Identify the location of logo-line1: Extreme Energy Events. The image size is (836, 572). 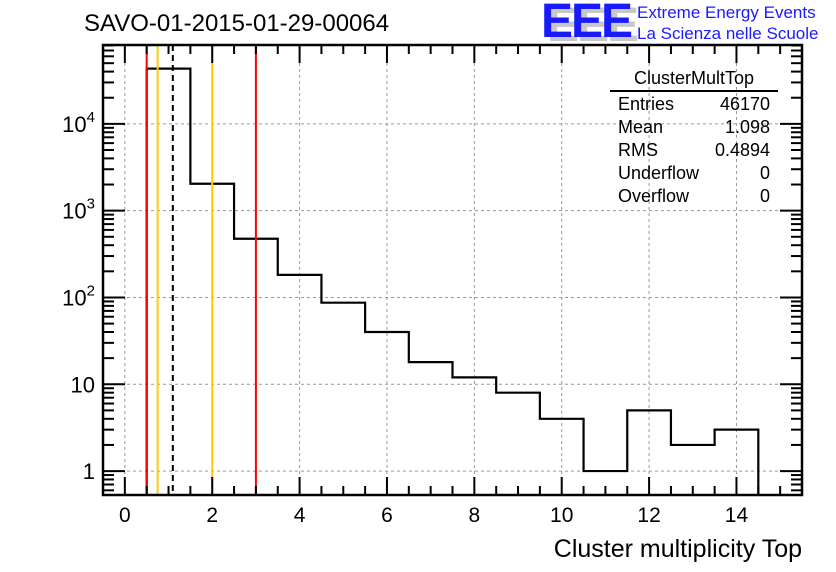
(726, 12).